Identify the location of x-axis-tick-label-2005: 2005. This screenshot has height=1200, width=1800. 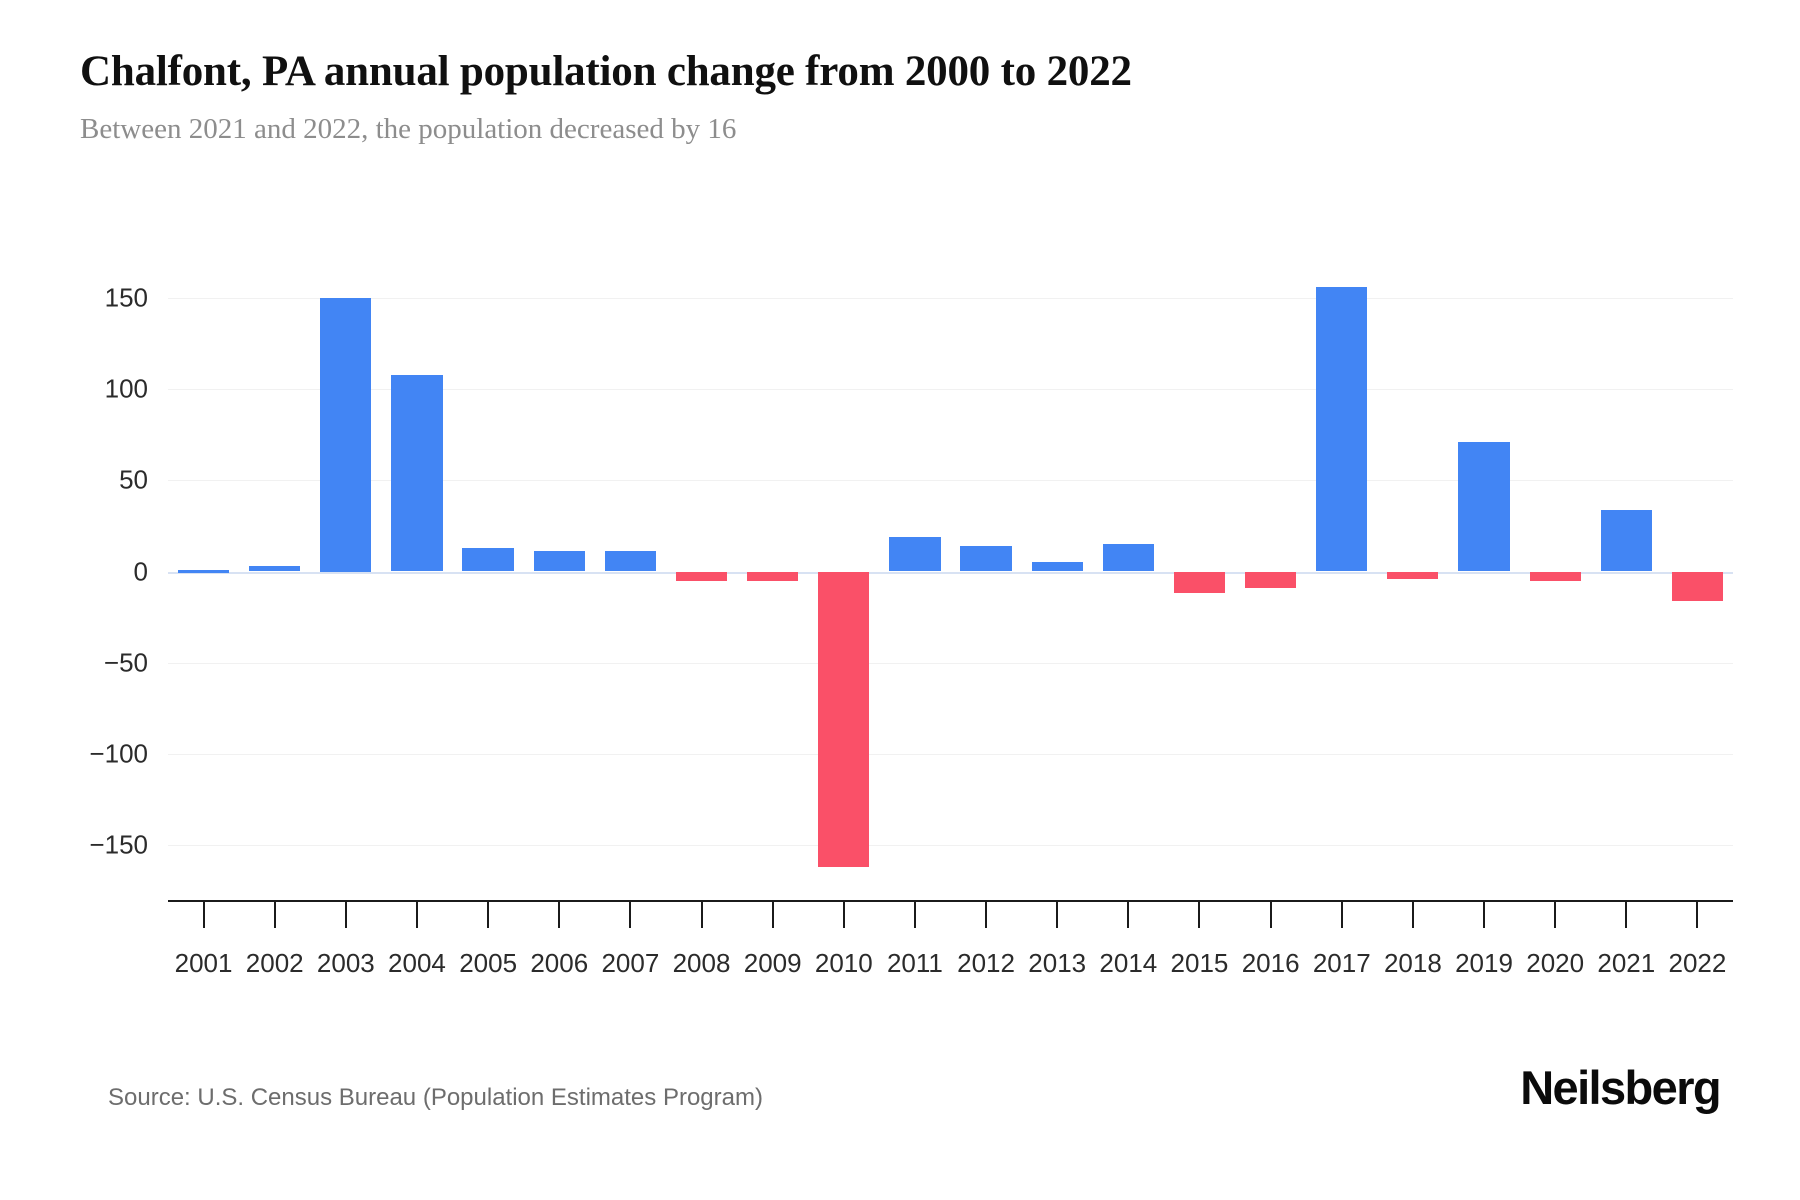
(488, 963).